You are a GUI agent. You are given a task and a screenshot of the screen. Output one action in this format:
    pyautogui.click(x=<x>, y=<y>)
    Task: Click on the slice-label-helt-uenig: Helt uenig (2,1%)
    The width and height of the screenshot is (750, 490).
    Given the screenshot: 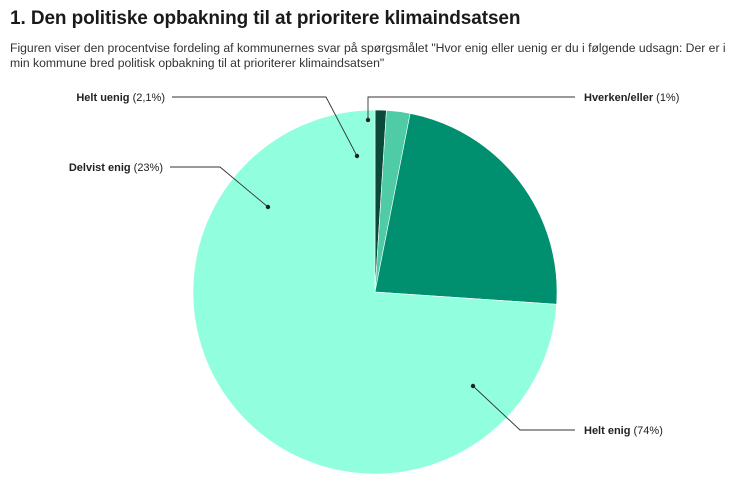 What is the action you would take?
    pyautogui.click(x=120, y=98)
    